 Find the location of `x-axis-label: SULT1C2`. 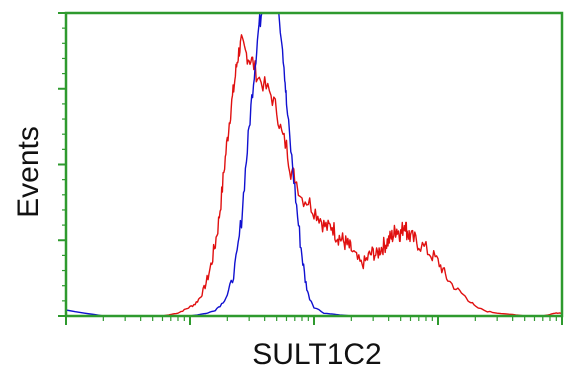

x-axis-label: SULT1C2 is located at coordinates (317, 354).